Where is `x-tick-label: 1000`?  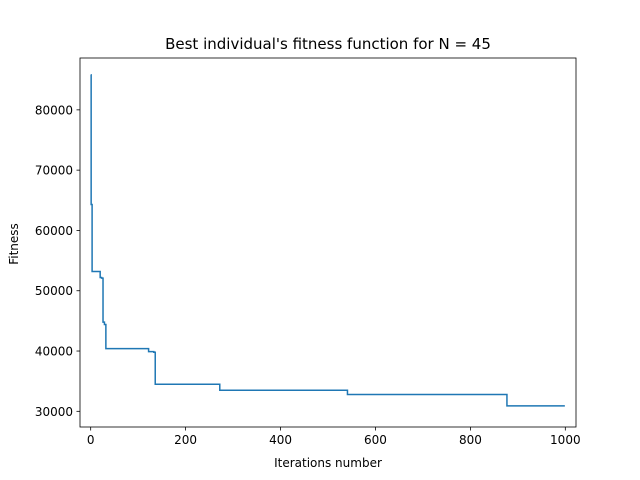 x-tick-label: 1000 is located at coordinates (565, 440).